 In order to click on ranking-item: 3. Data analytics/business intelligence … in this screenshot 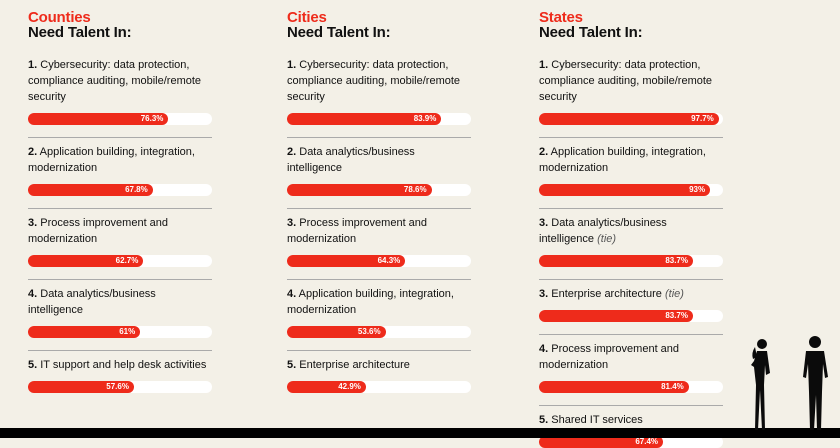, I will do `click(631, 244)`.